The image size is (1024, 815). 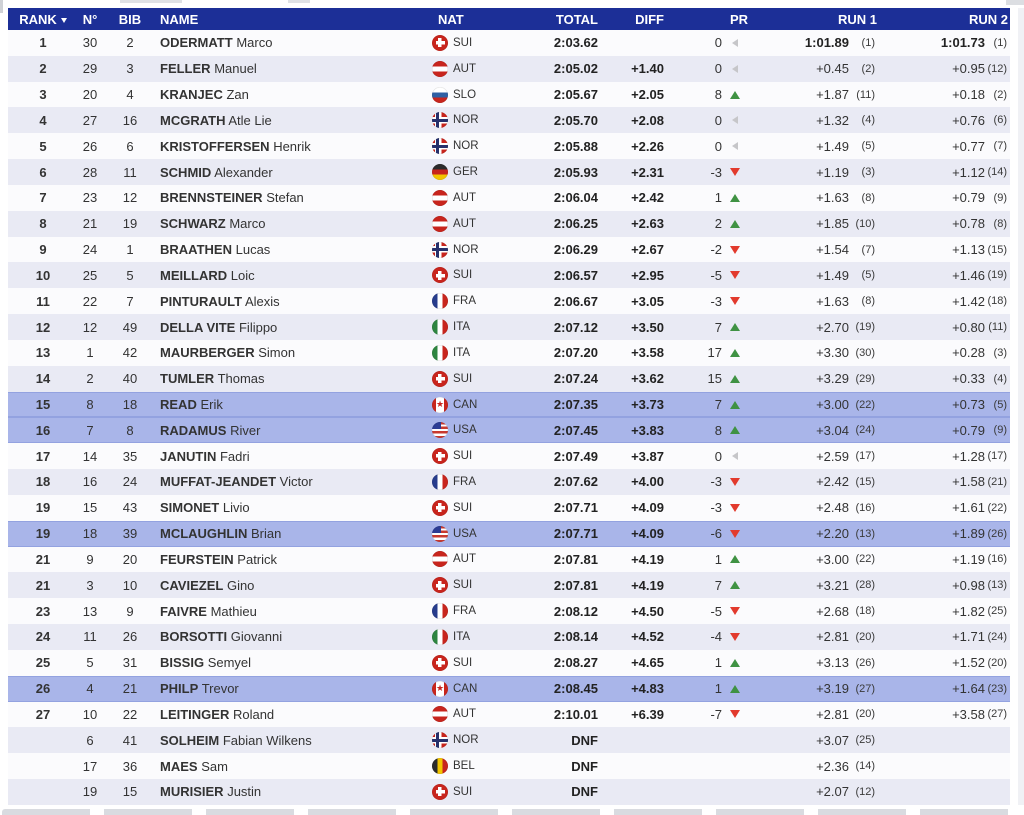 What do you see at coordinates (865, 430) in the screenshot?
I see `run1-rank: (24)` at bounding box center [865, 430].